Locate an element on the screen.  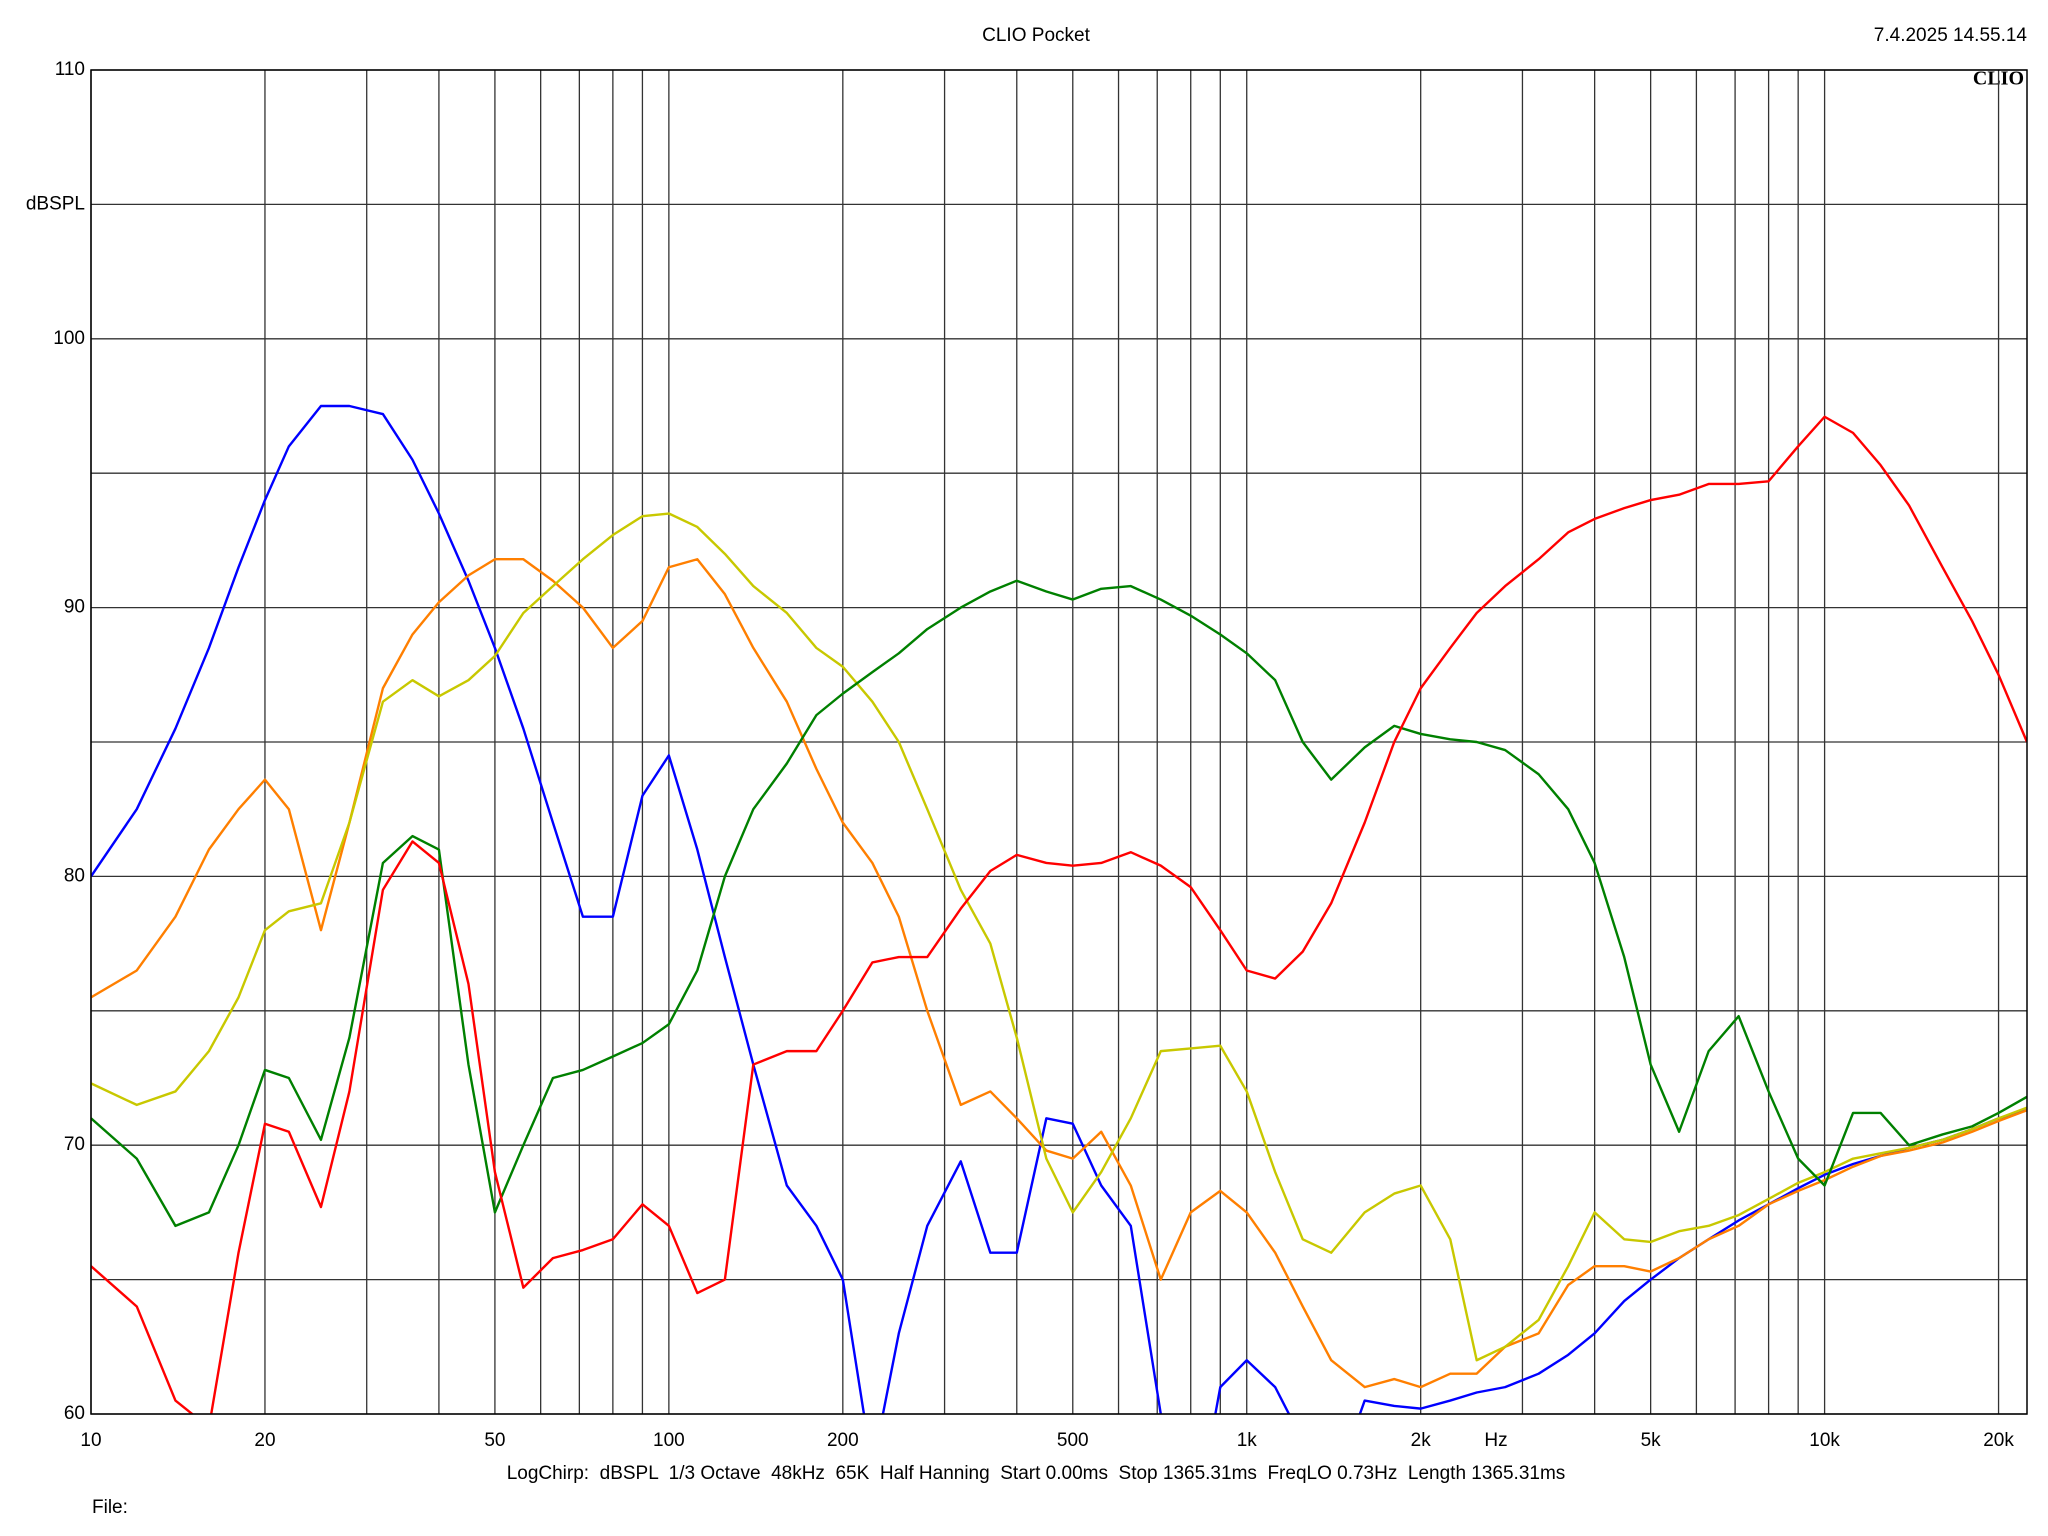
x-tick-label: 2k is located at coordinates (1421, 1440).